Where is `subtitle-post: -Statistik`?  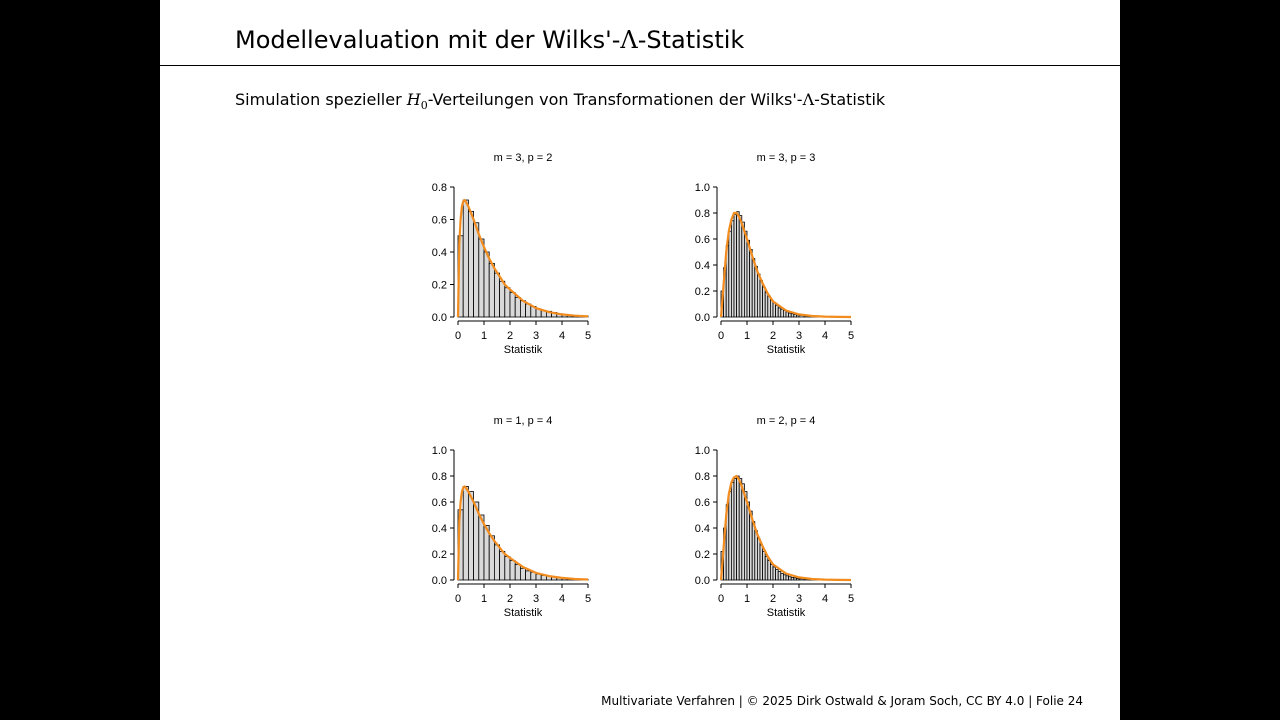
subtitle-post: -Statistik is located at coordinates (850, 99).